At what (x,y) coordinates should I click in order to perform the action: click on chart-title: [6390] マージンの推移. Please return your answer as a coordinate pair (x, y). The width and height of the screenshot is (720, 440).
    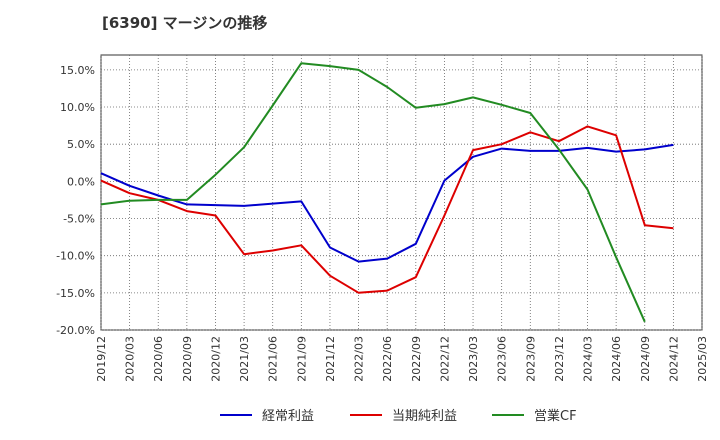
    Looking at the image, I should click on (185, 23).